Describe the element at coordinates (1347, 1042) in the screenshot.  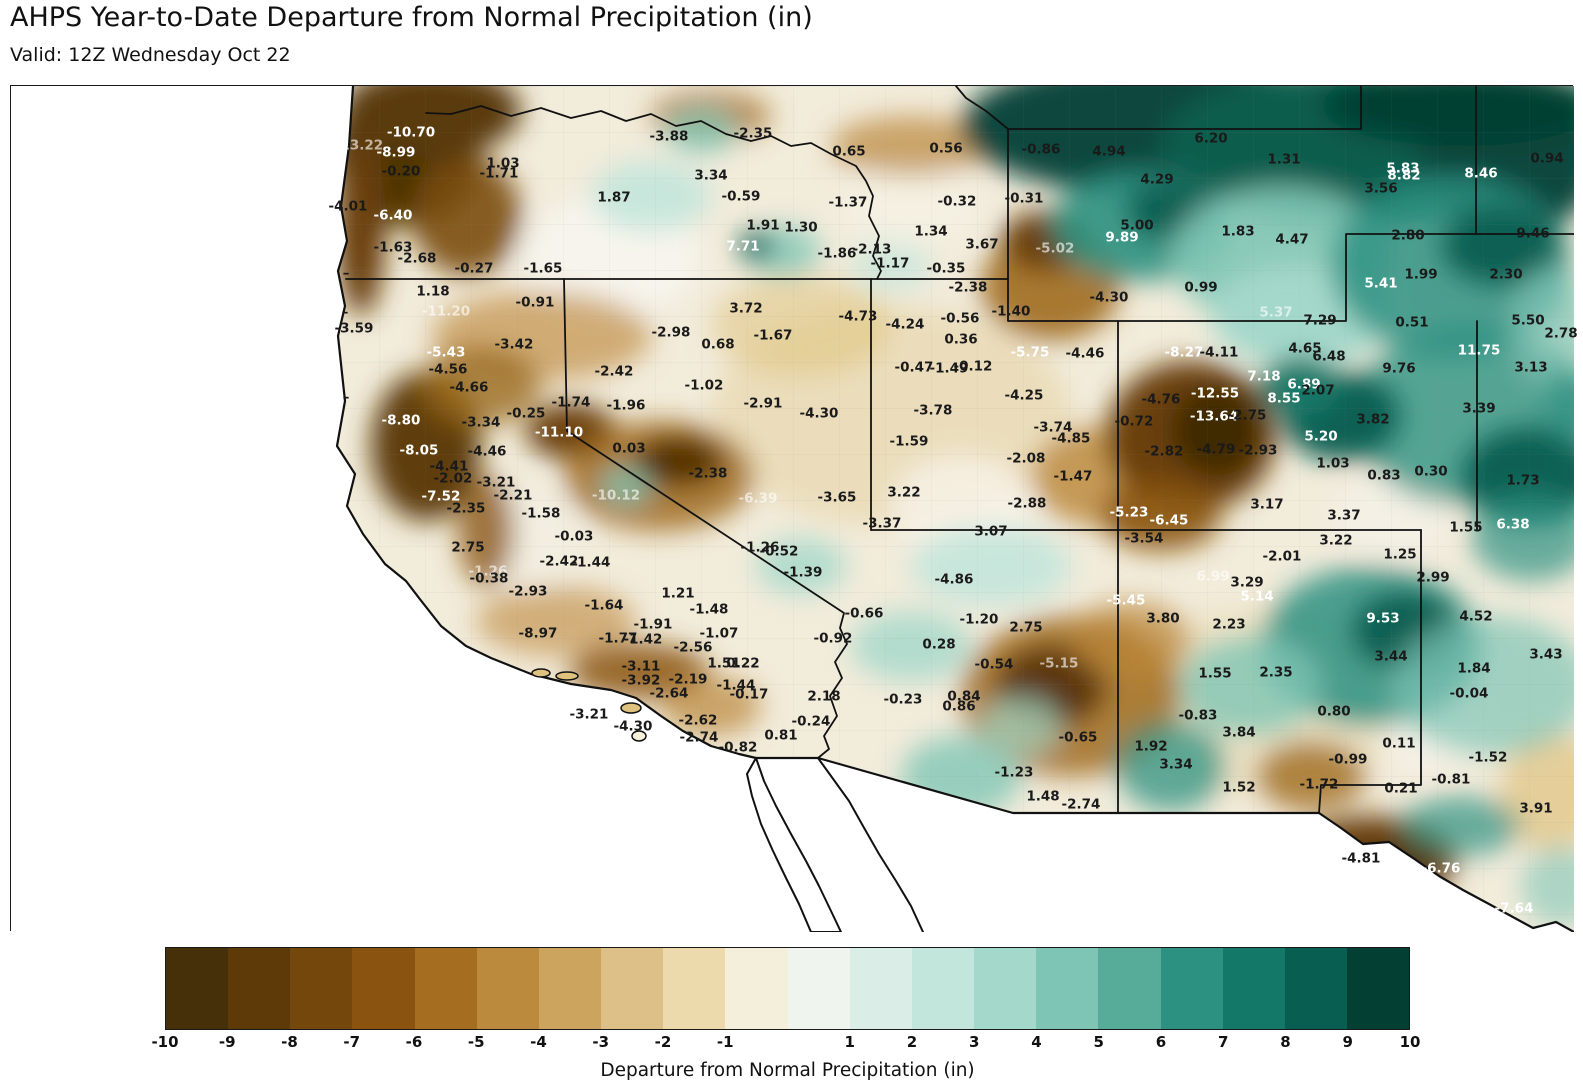
I see `colorbar-tick: 9` at that location.